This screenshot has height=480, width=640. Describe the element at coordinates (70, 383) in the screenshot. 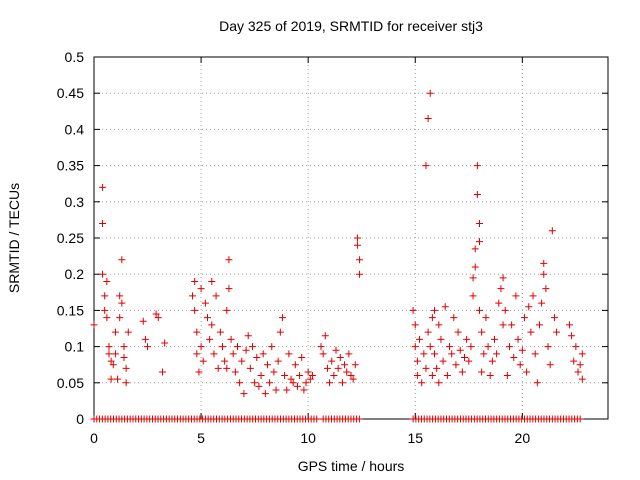

I see `y-tick-label: 0.05` at that location.